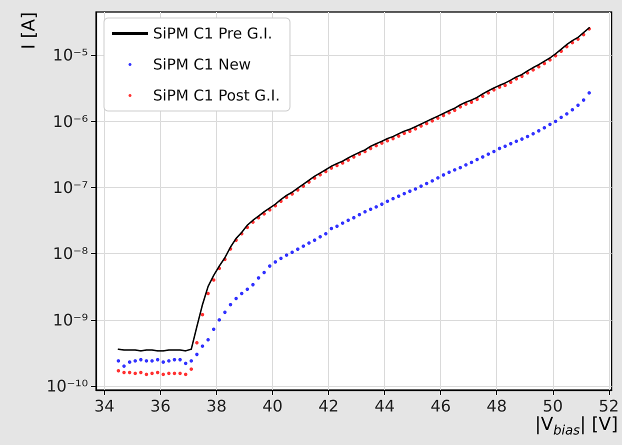 The width and height of the screenshot is (622, 445). Describe the element at coordinates (496, 406) in the screenshot. I see `x-tick-label: 48` at that location.